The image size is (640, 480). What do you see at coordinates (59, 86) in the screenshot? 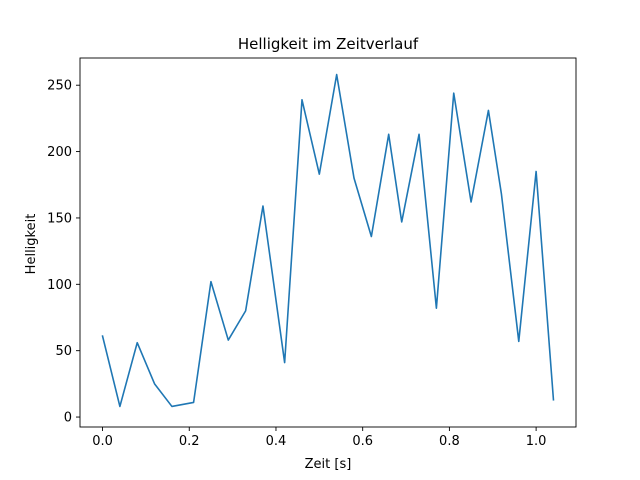
I see `y-tick-label: 250` at bounding box center [59, 86].